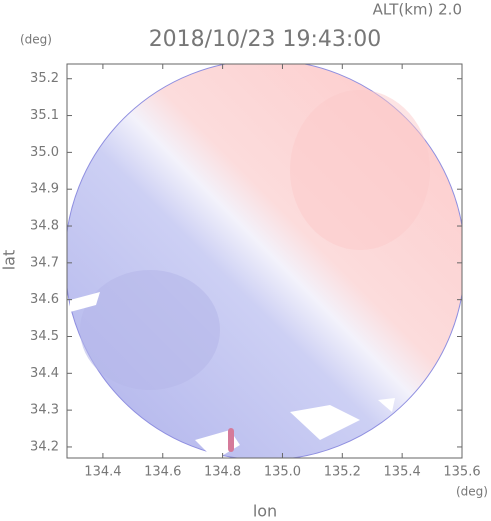  What do you see at coordinates (44, 262) in the screenshot?
I see `y-tick-label: 34.7` at bounding box center [44, 262].